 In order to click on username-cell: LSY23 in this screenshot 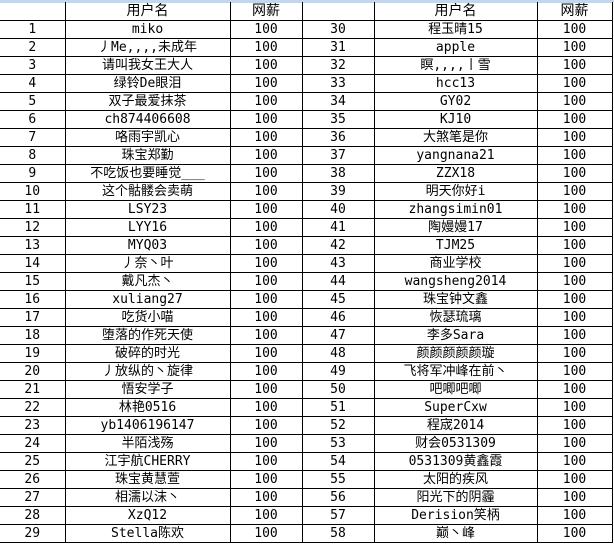, I will do `click(147, 209)`.